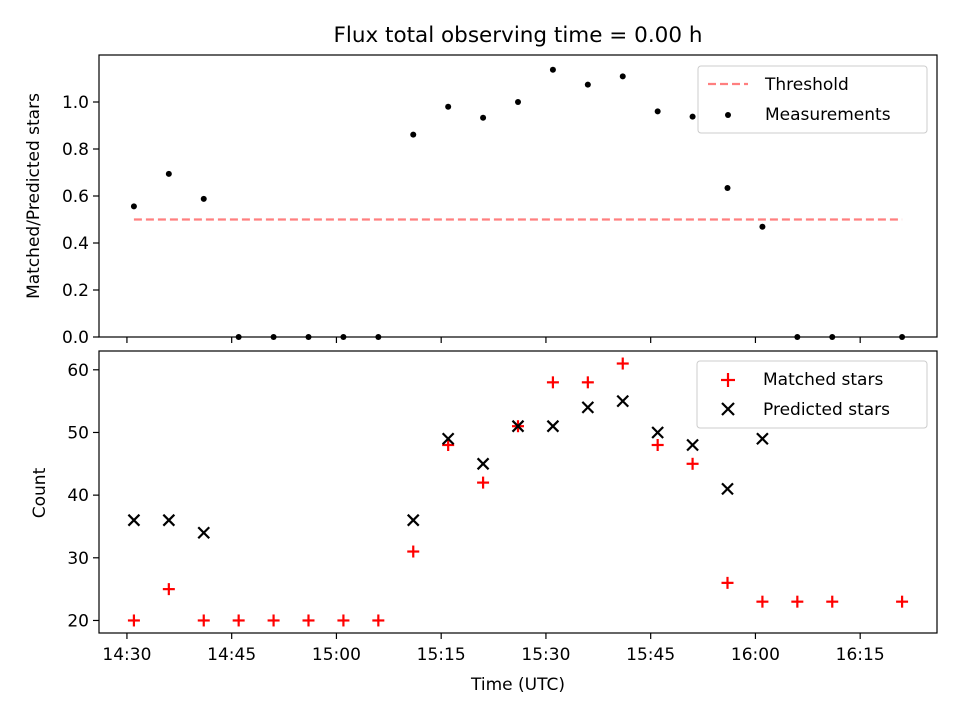 This screenshot has height=720, width=960. Describe the element at coordinates (441, 655) in the screenshot. I see `x-tick-label: 15:15` at that location.